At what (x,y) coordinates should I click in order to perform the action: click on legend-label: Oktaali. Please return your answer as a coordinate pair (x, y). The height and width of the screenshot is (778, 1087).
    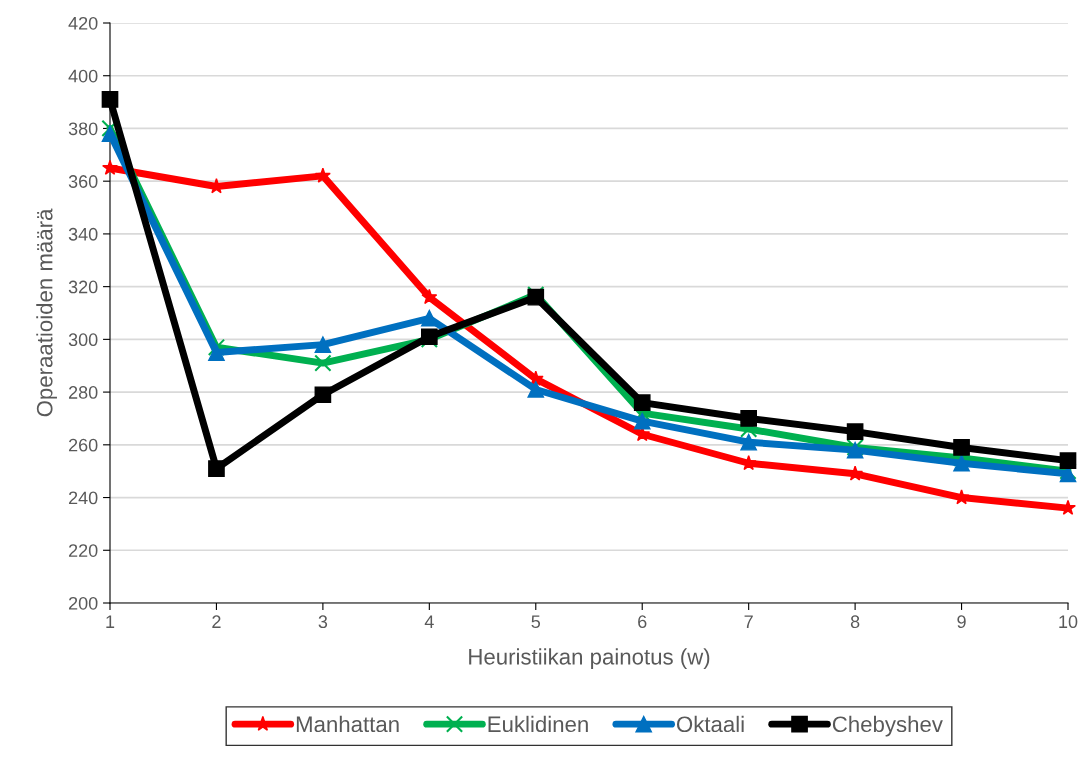
    Looking at the image, I should click on (710, 724).